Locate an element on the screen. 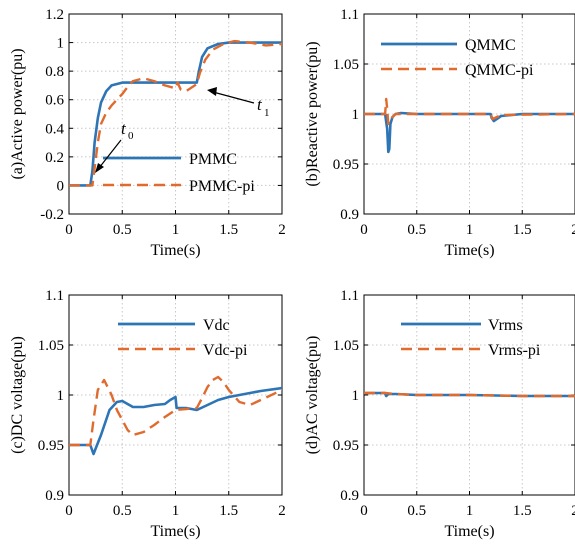 Image resolution: width=575 pixels, height=550 pixels. annotation-arrow-t0 is located at coordinates (110, 154).